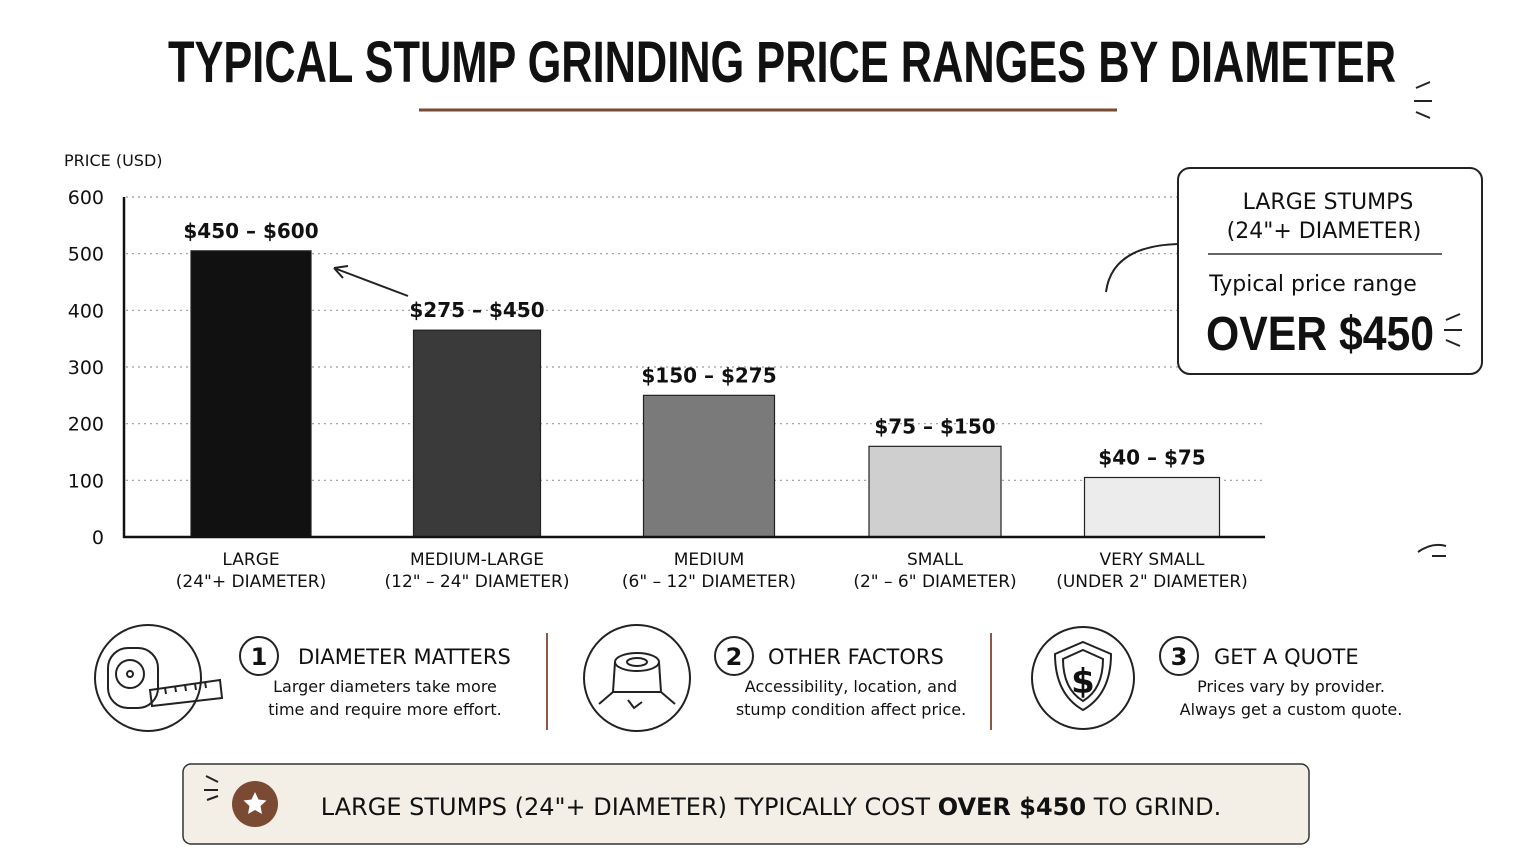 This screenshot has height=864, width=1536. Describe the element at coordinates (1291, 686) in the screenshot. I see `step-line: Prices vary by provider.` at that location.